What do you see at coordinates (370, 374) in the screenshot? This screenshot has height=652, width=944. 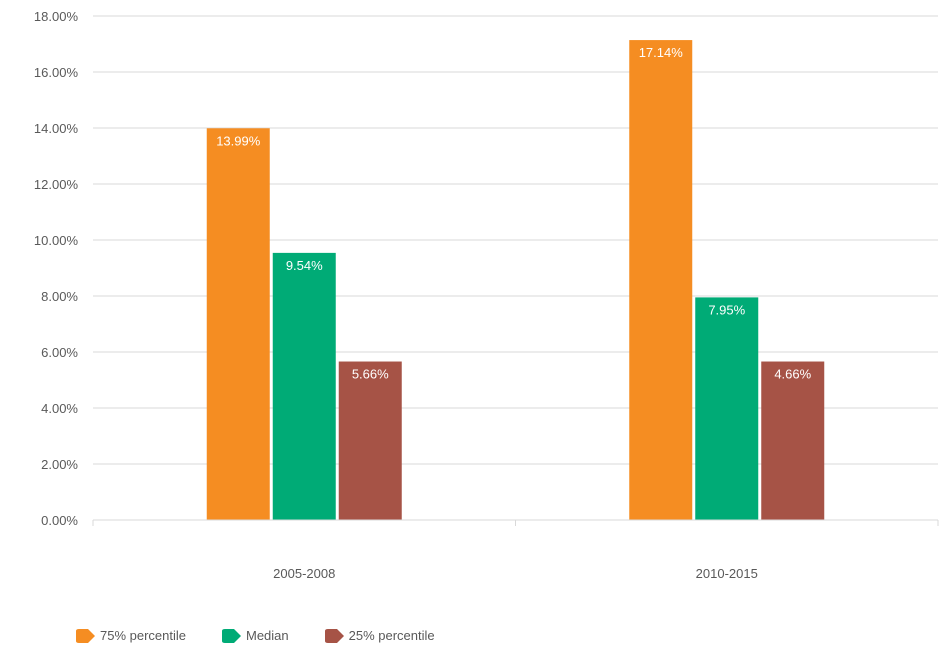 I see `data-label: 5.66%` at bounding box center [370, 374].